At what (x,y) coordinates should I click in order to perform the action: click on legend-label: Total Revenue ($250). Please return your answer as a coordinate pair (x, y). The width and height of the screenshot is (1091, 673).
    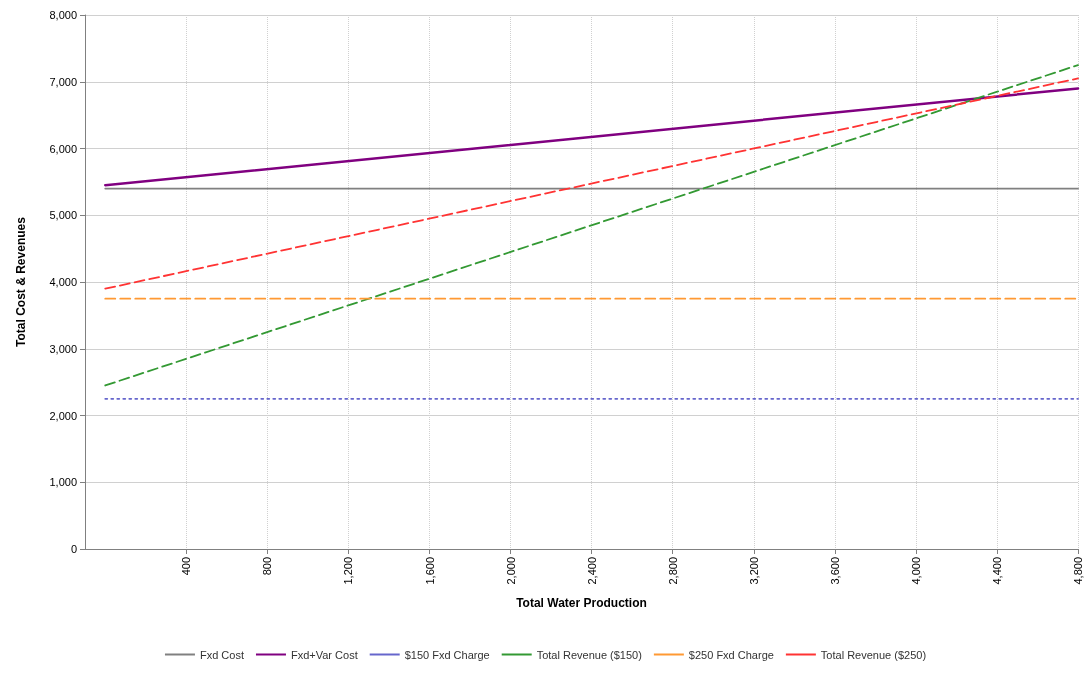
    Looking at the image, I should click on (873, 654).